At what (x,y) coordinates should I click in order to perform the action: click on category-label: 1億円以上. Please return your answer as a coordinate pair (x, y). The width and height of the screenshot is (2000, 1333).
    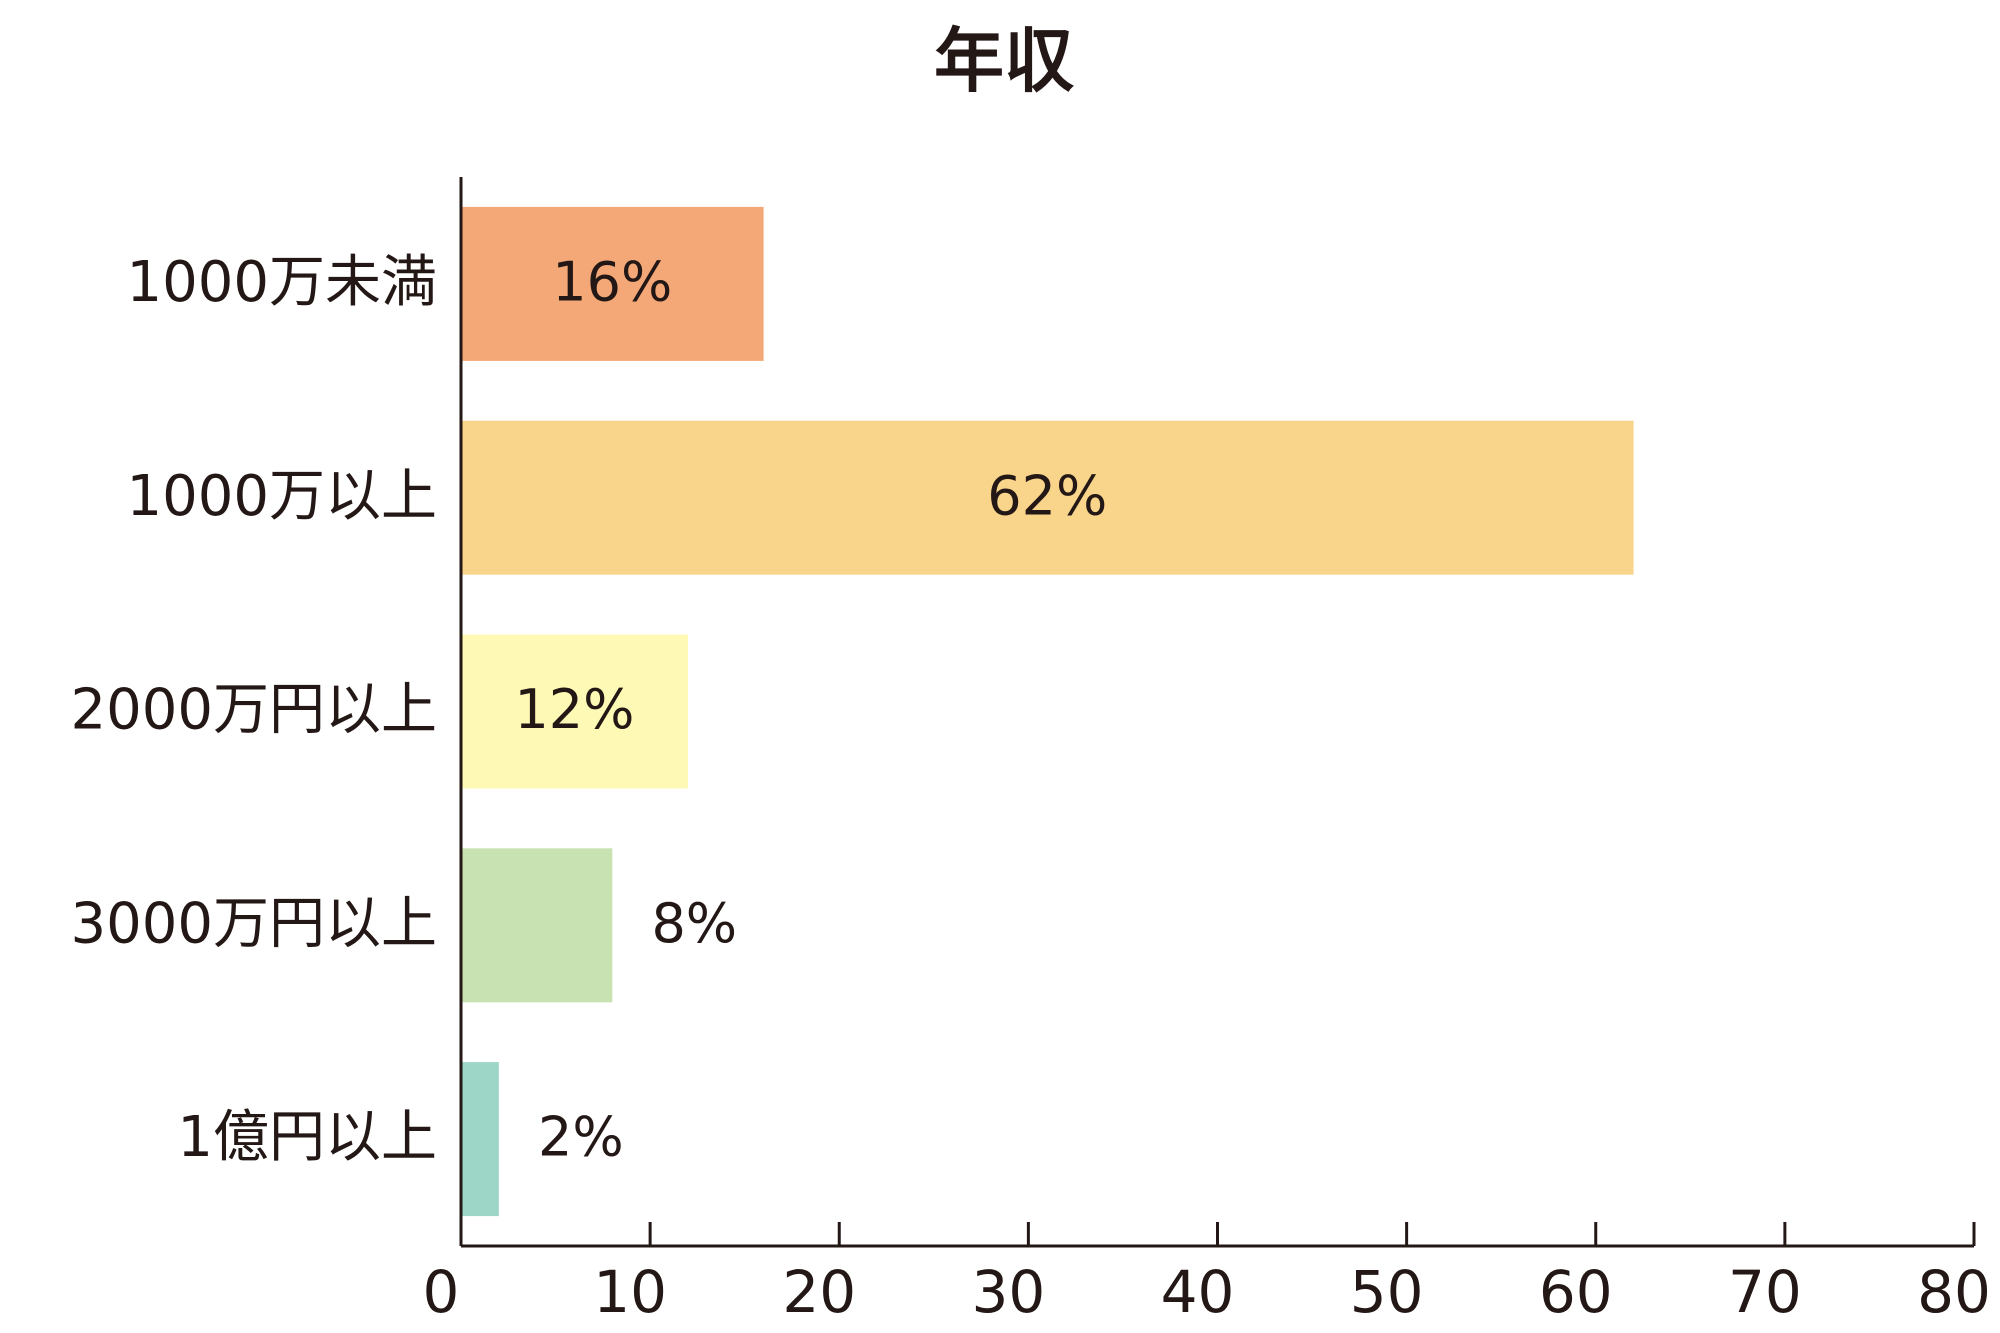
    Looking at the image, I should click on (307, 1137).